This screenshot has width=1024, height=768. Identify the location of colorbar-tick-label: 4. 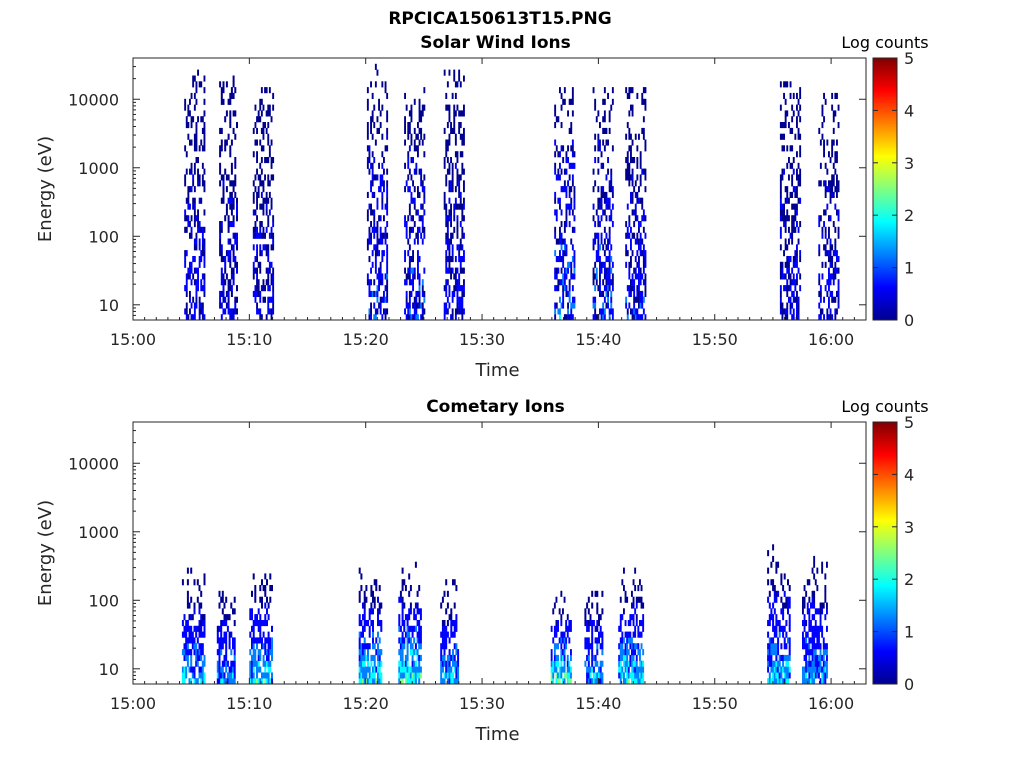
(909, 474).